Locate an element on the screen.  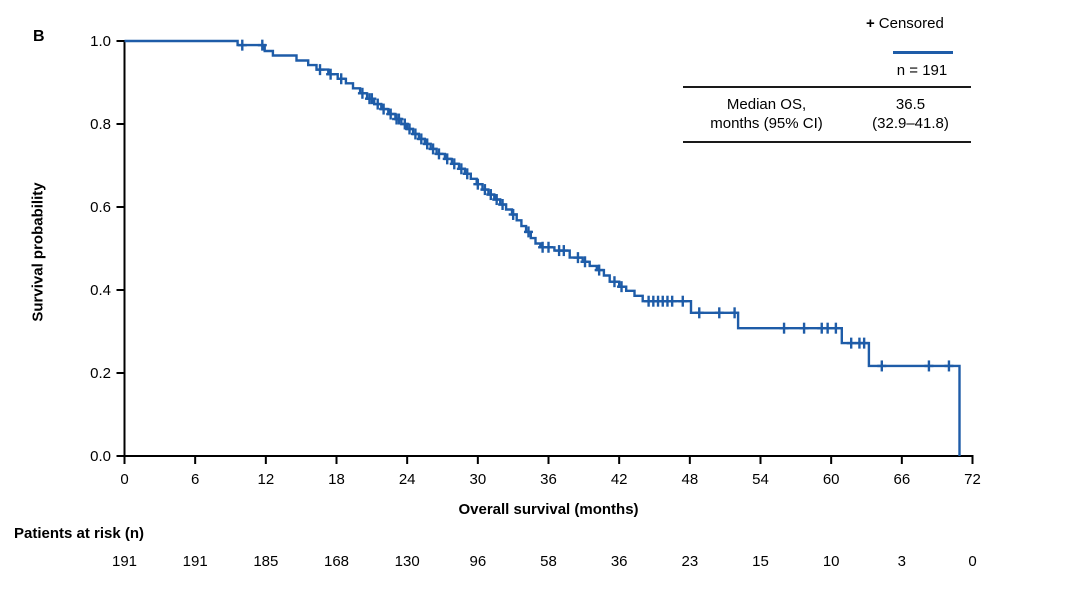
x-tick-label: 66 is located at coordinates (901, 479).